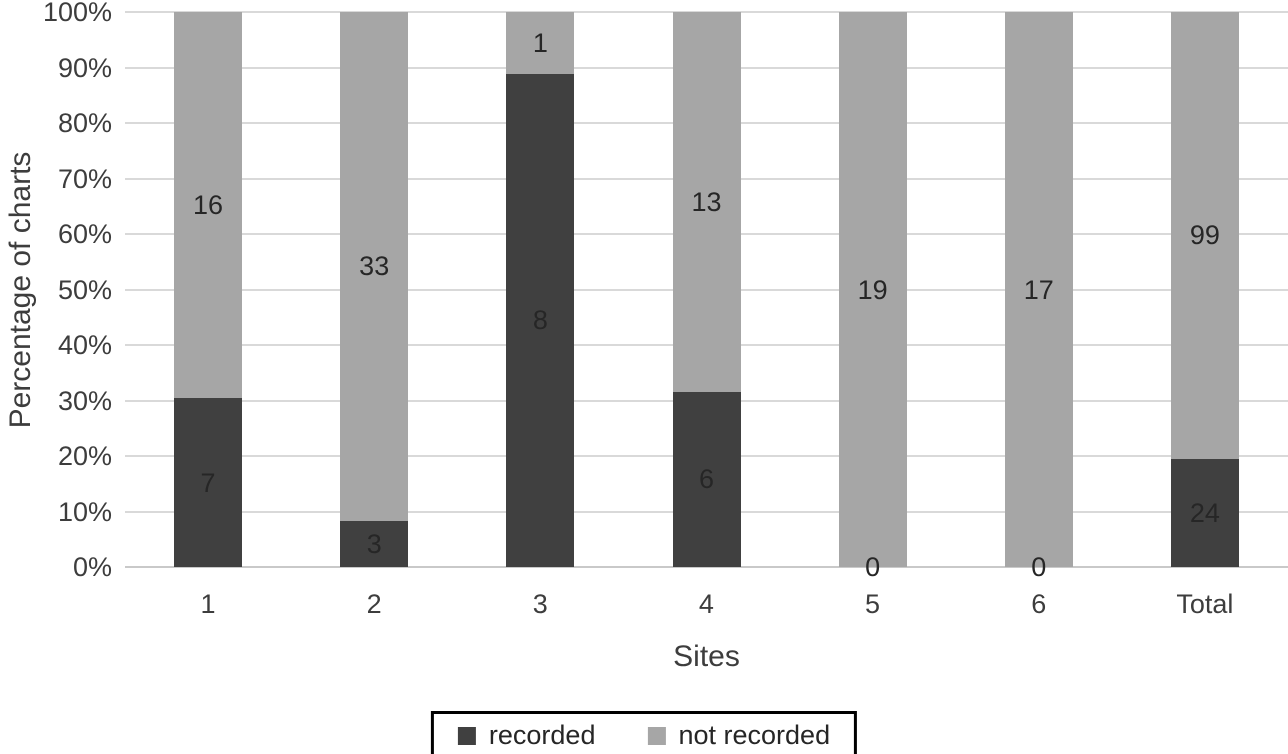 This screenshot has height=754, width=1288. I want to click on x-tick-label-Total: Total, so click(1205, 604).